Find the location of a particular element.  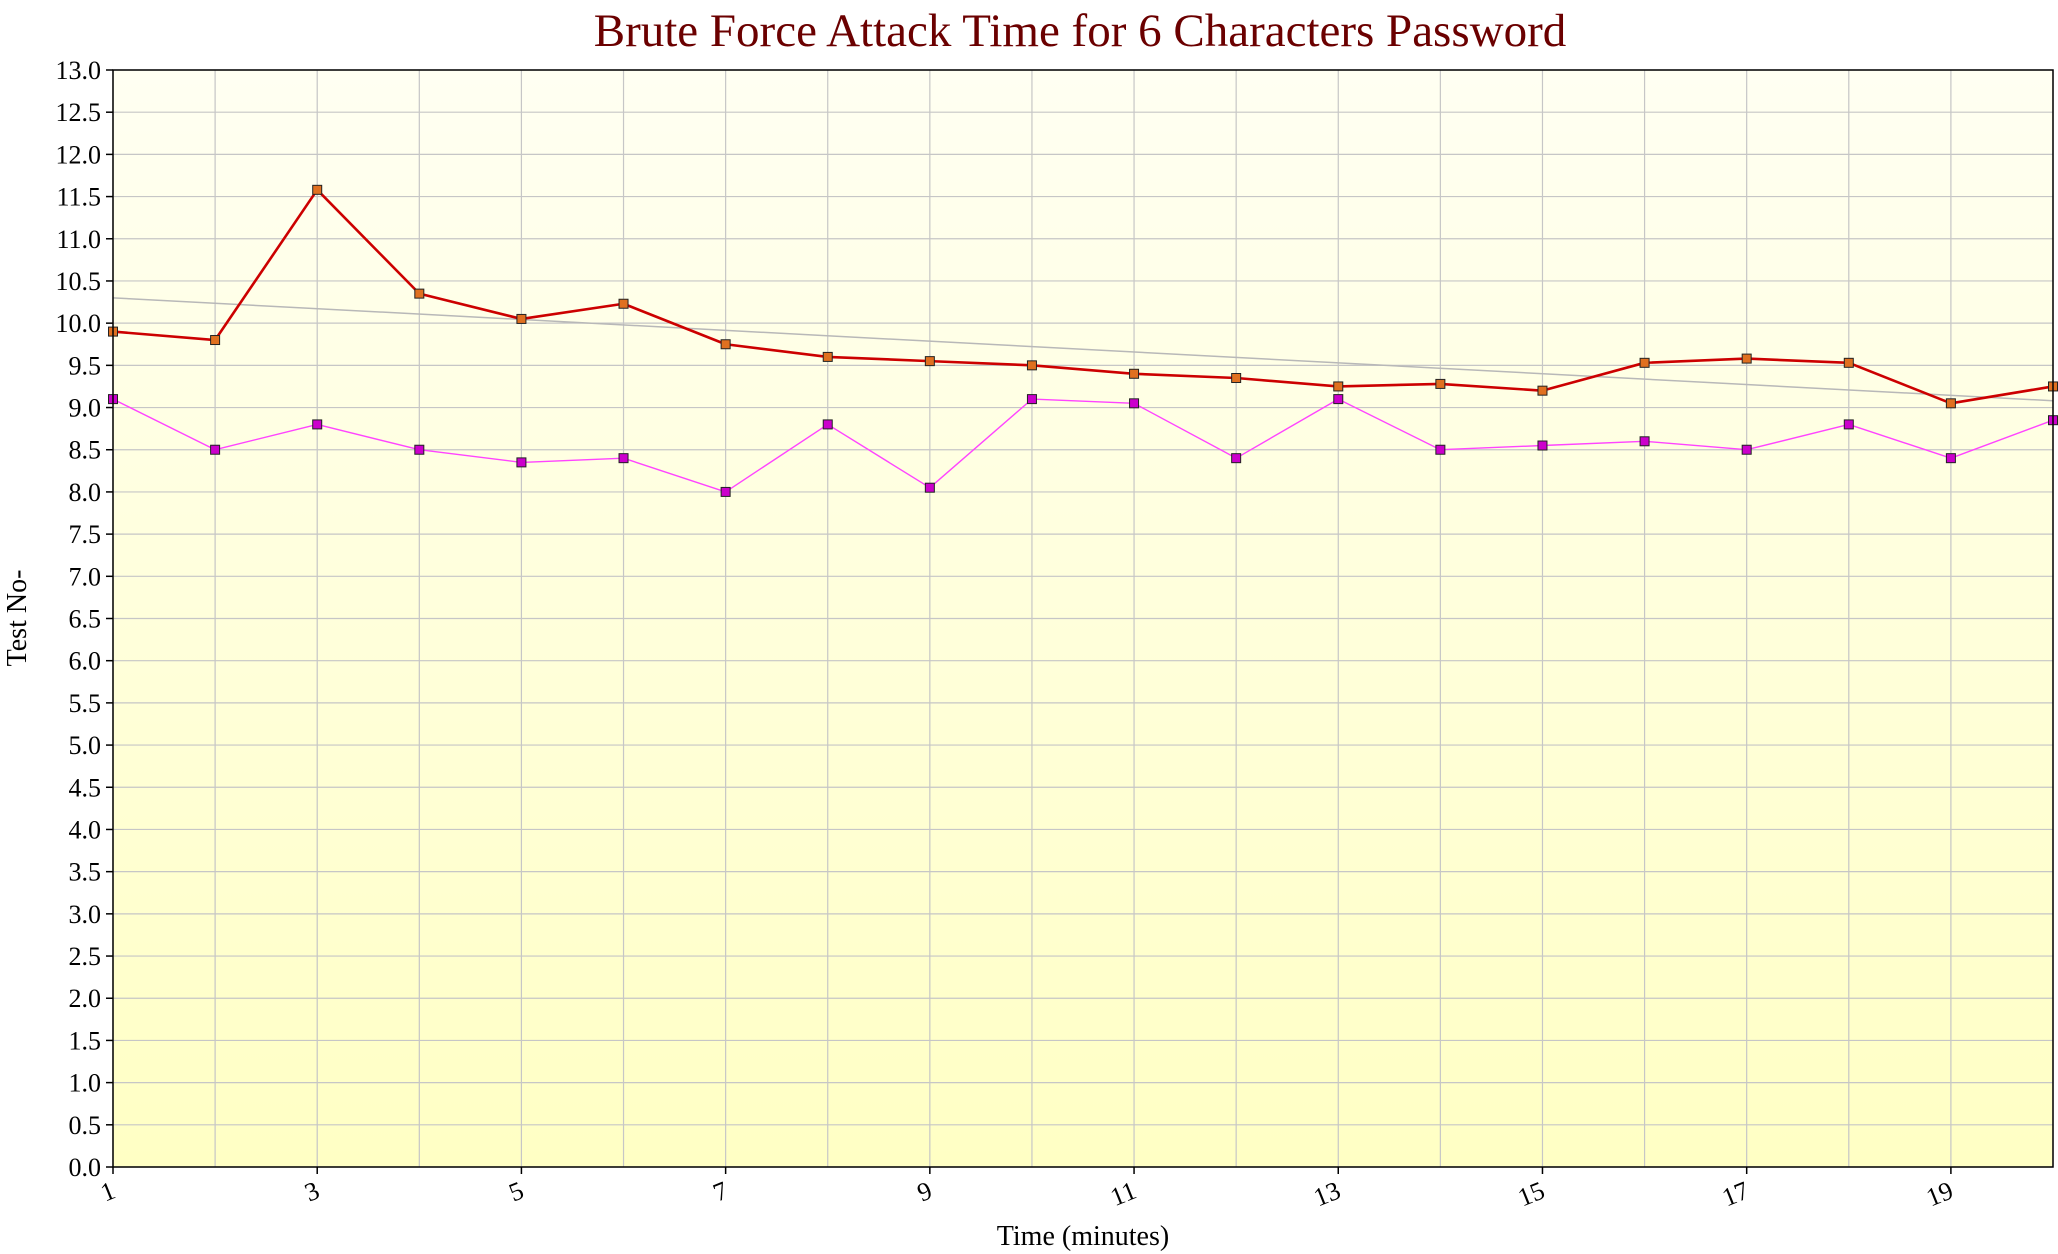

y-tick-label: 6.0 is located at coordinates (85, 661).